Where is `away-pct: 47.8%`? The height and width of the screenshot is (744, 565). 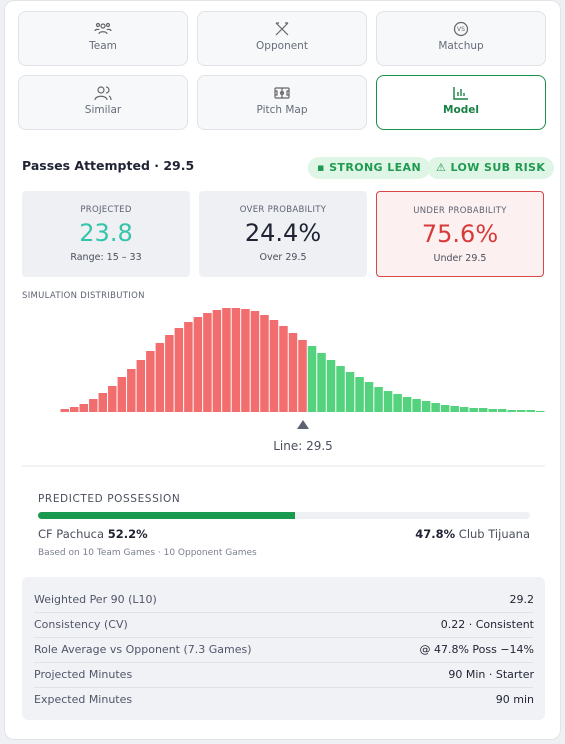 away-pct: 47.8% is located at coordinates (435, 534).